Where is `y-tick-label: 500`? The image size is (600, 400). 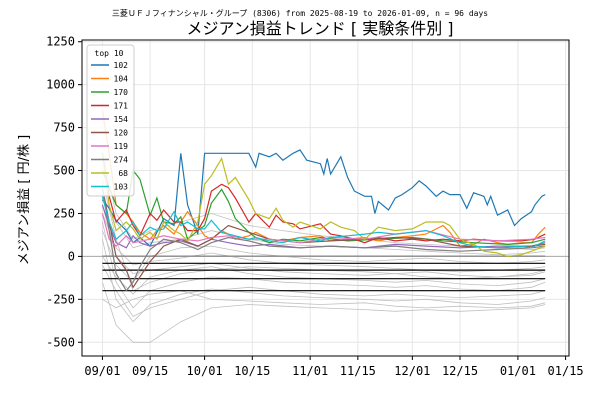
y-tick-label: 500 is located at coordinates (64, 171).